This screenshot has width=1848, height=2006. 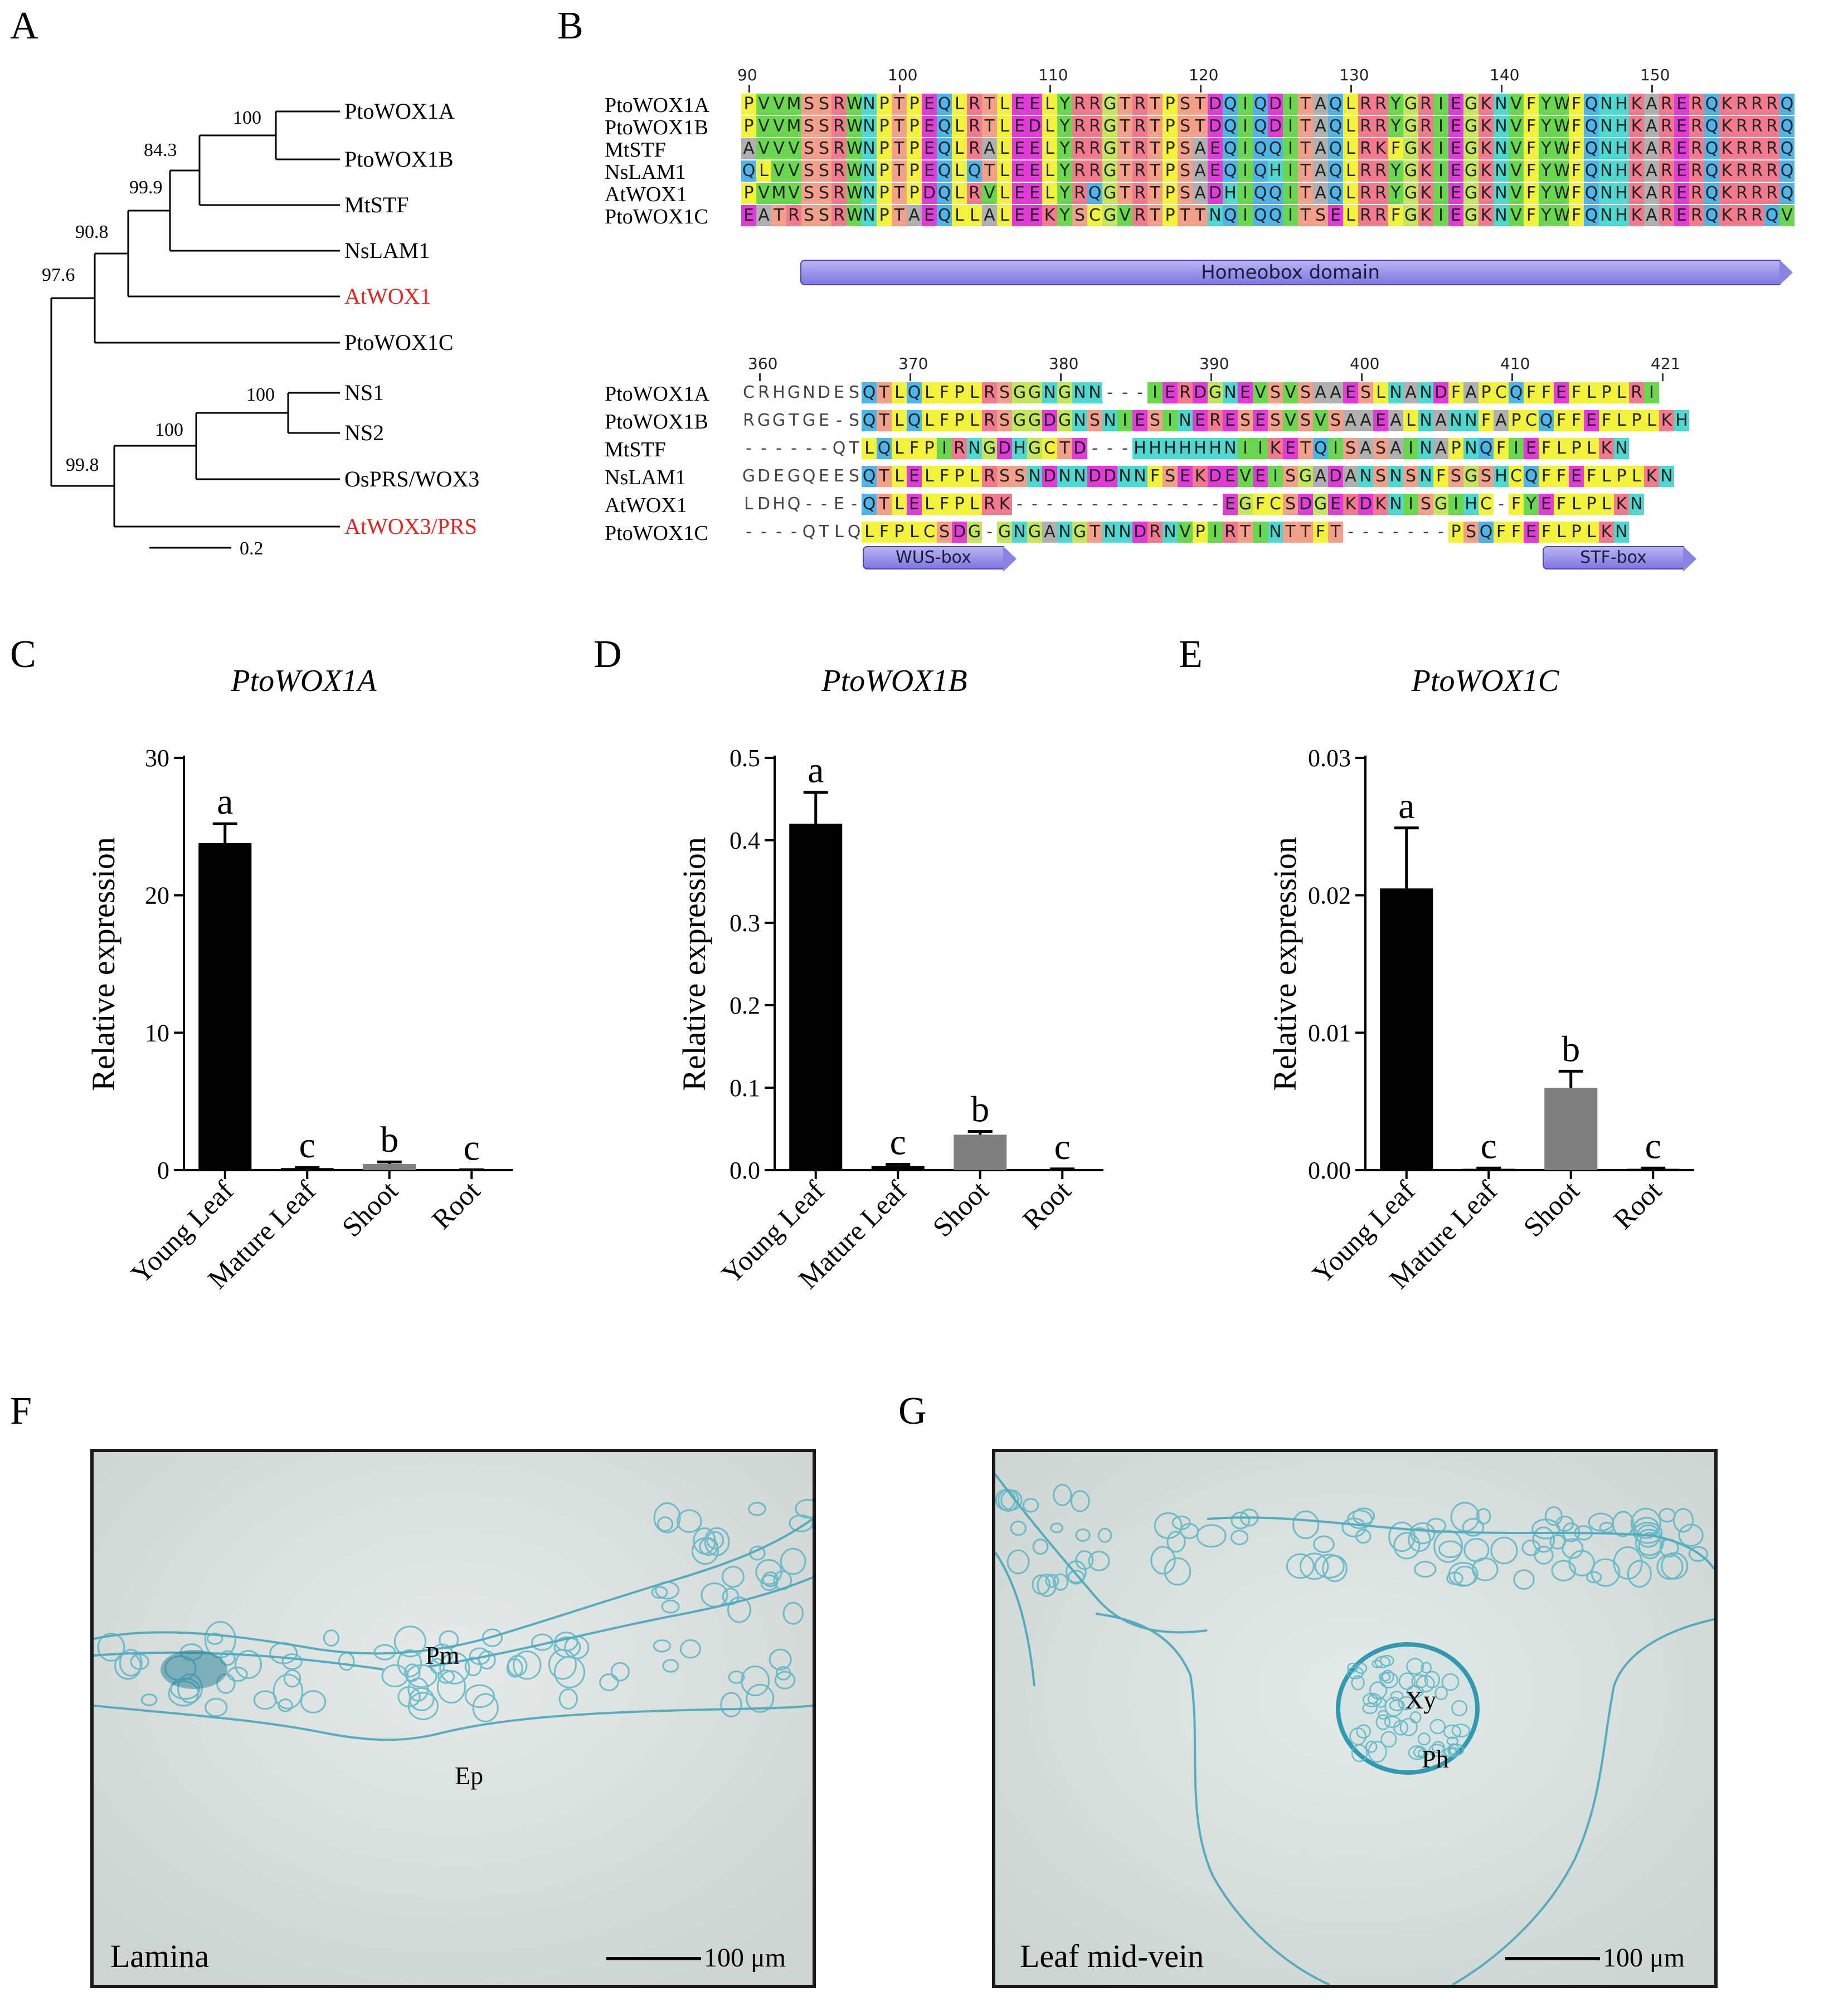 I want to click on residue: Y, so click(x=1546, y=171).